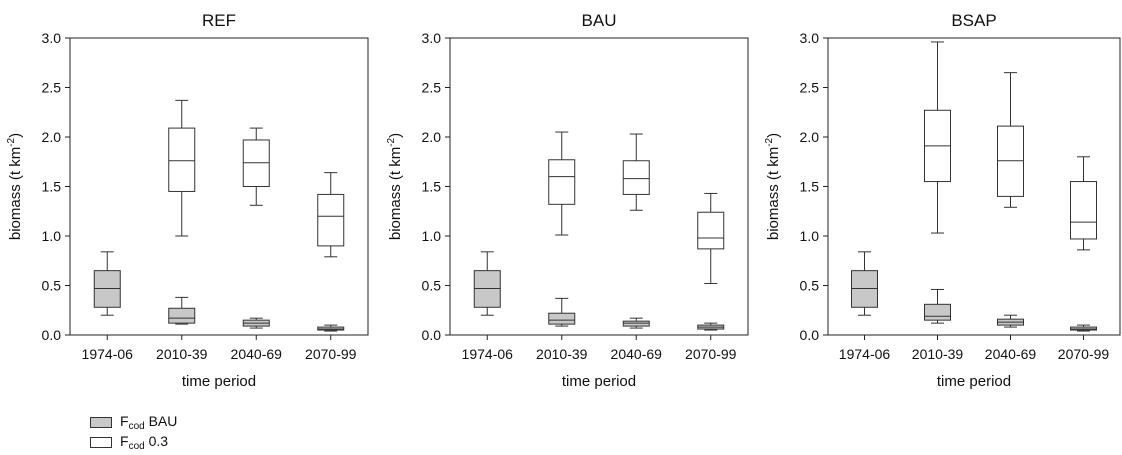 This screenshot has width=1122, height=455. I want to click on legend-label-03: Fcod 0.3, so click(144, 442).